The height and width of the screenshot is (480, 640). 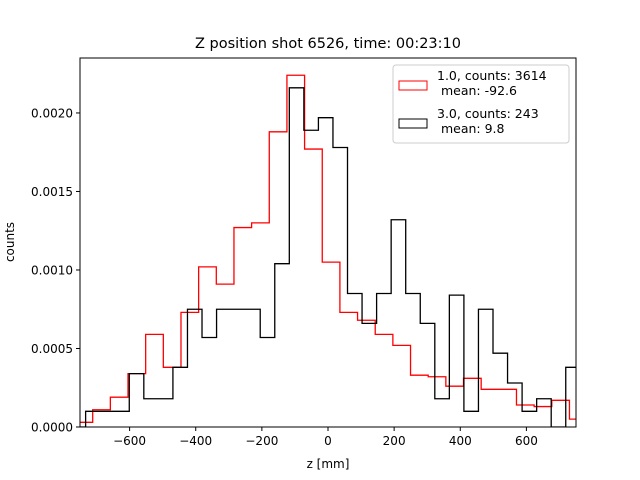 I want to click on x-tick-label: −200, so click(x=261, y=441).